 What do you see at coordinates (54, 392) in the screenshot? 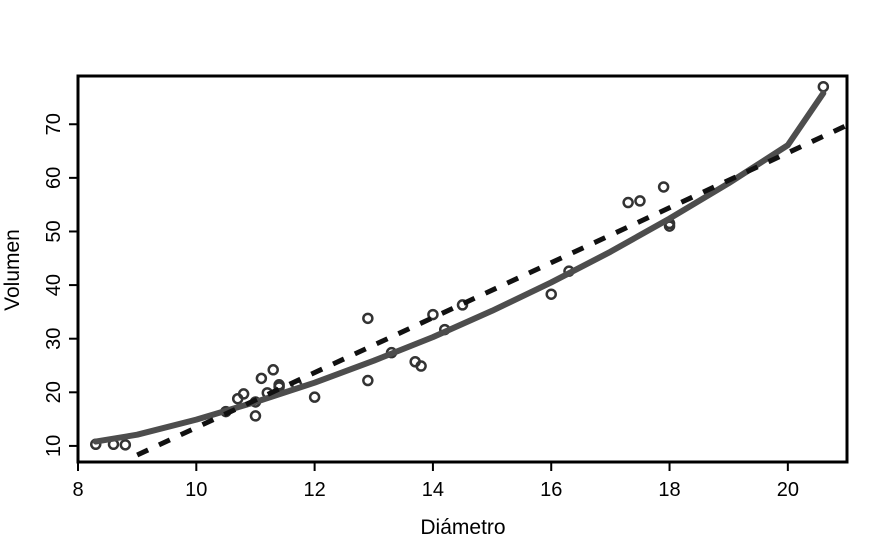
I see `y-tick-label: 20` at bounding box center [54, 392].